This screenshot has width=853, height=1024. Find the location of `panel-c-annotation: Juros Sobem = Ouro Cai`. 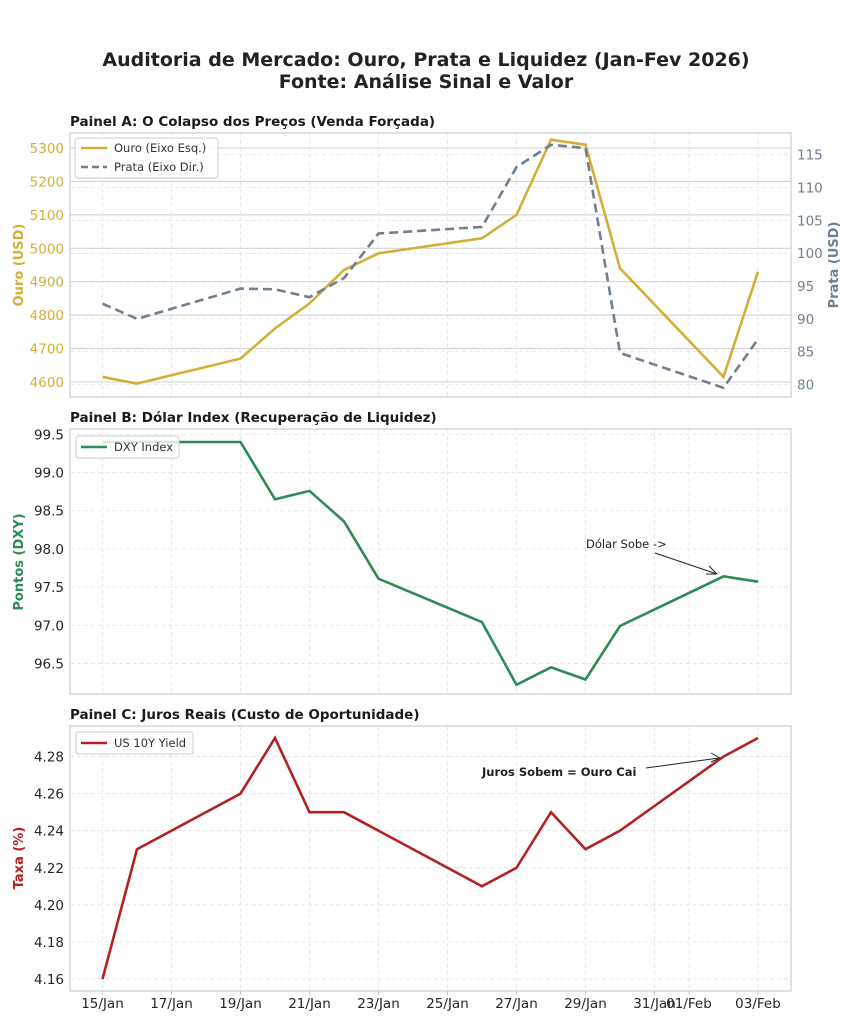

panel-c-annotation: Juros Sobem = Ouro Cai is located at coordinates (601, 765).